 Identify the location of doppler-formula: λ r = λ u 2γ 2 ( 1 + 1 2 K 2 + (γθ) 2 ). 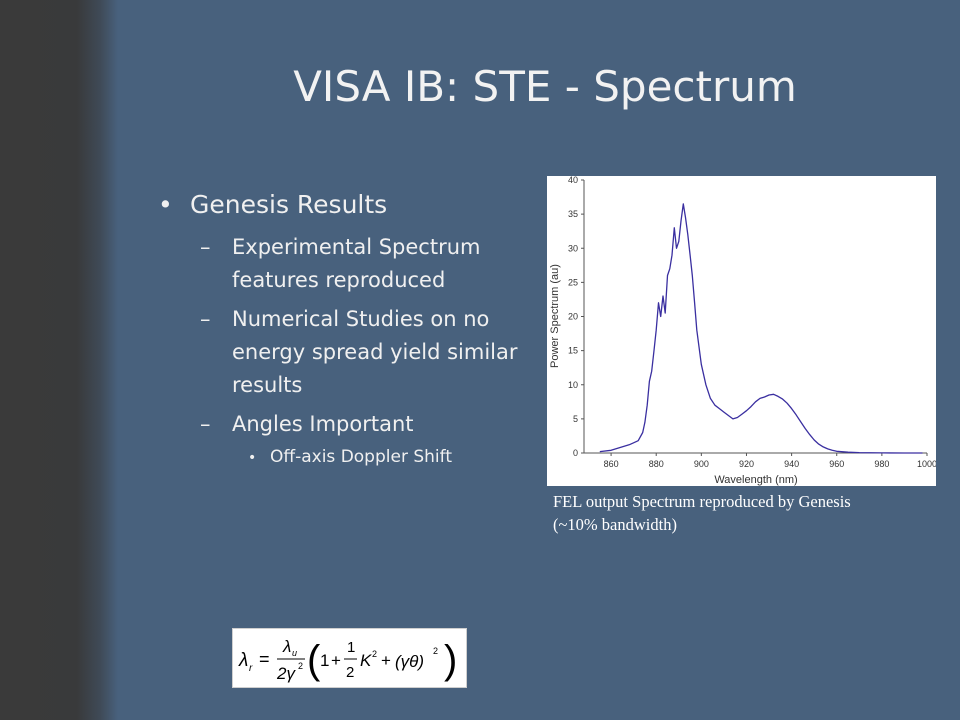
(349, 658).